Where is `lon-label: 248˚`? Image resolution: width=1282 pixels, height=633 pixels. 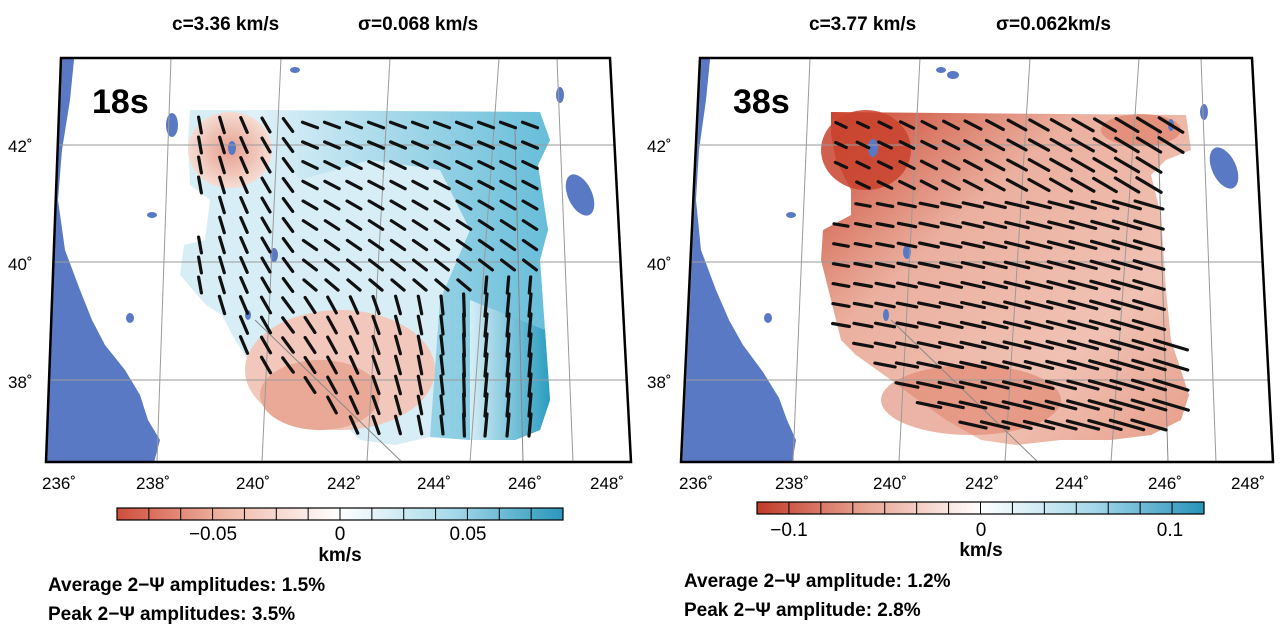 lon-label: 248˚ is located at coordinates (1248, 483).